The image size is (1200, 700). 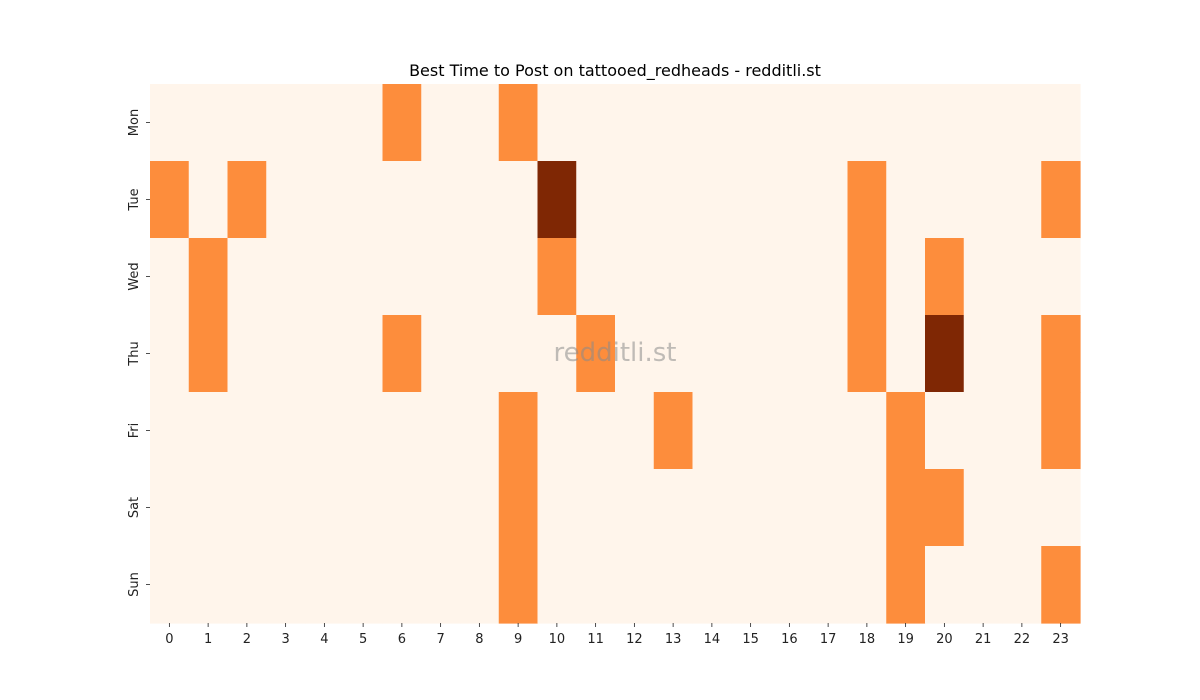 I want to click on y-axis: Mon Tue Wed Thu Fri Sat Sun, so click(x=138, y=353).